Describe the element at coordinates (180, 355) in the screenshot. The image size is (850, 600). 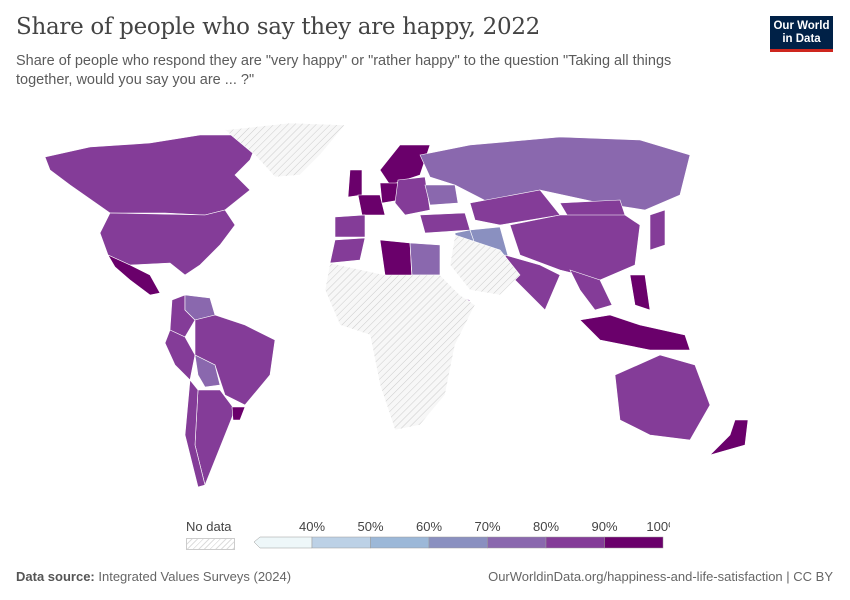
I see `region-peru` at that location.